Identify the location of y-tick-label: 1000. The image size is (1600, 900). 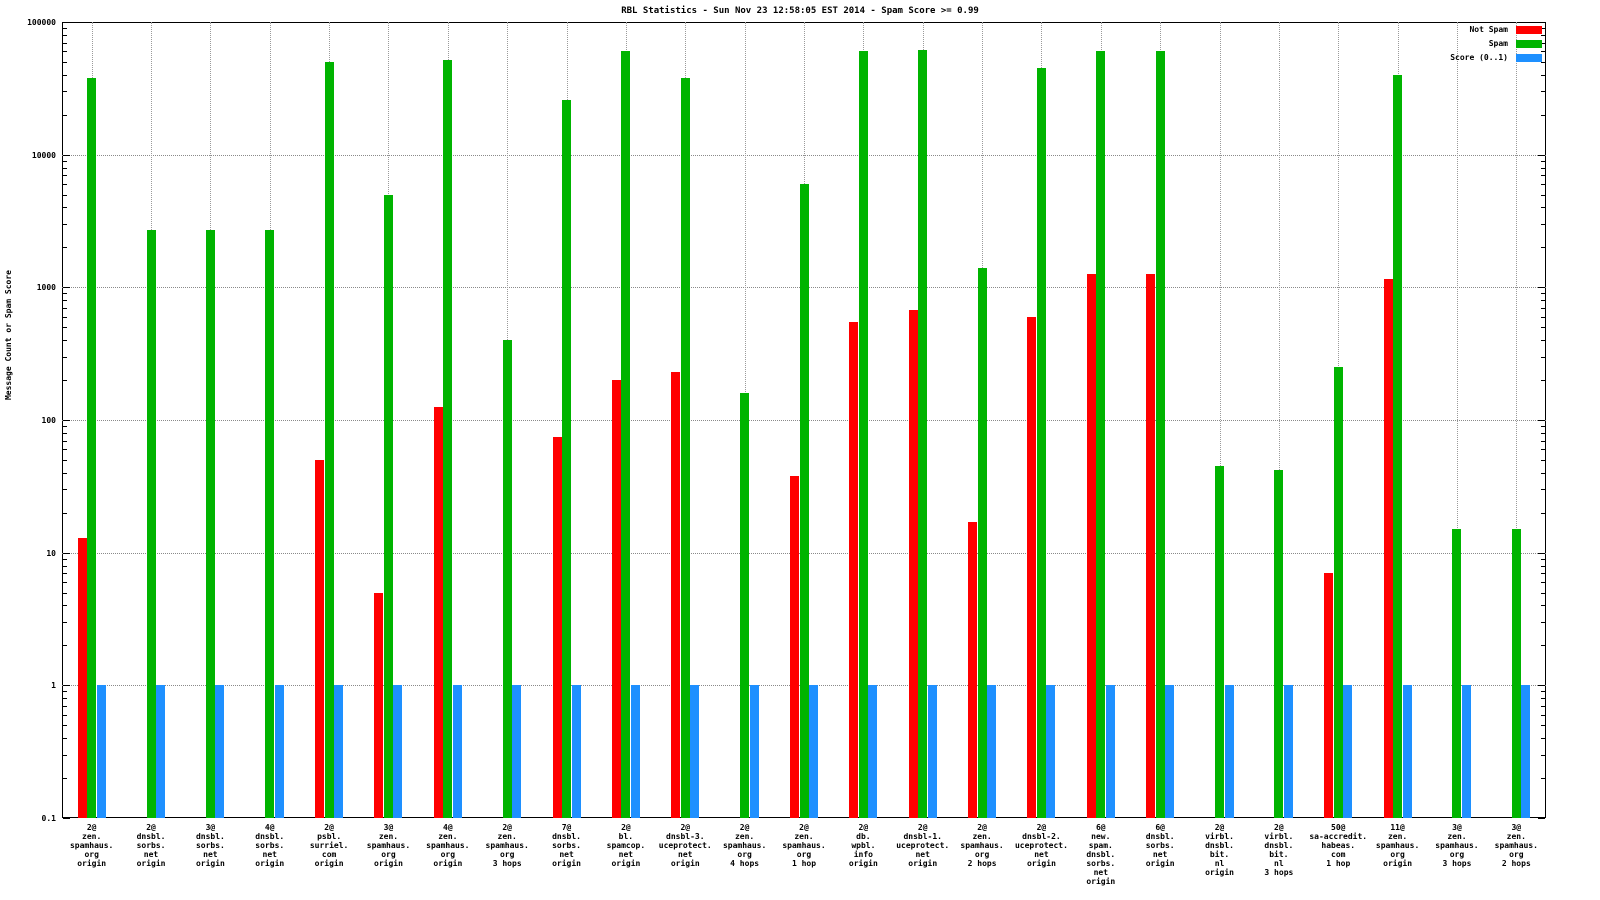
(46, 288).